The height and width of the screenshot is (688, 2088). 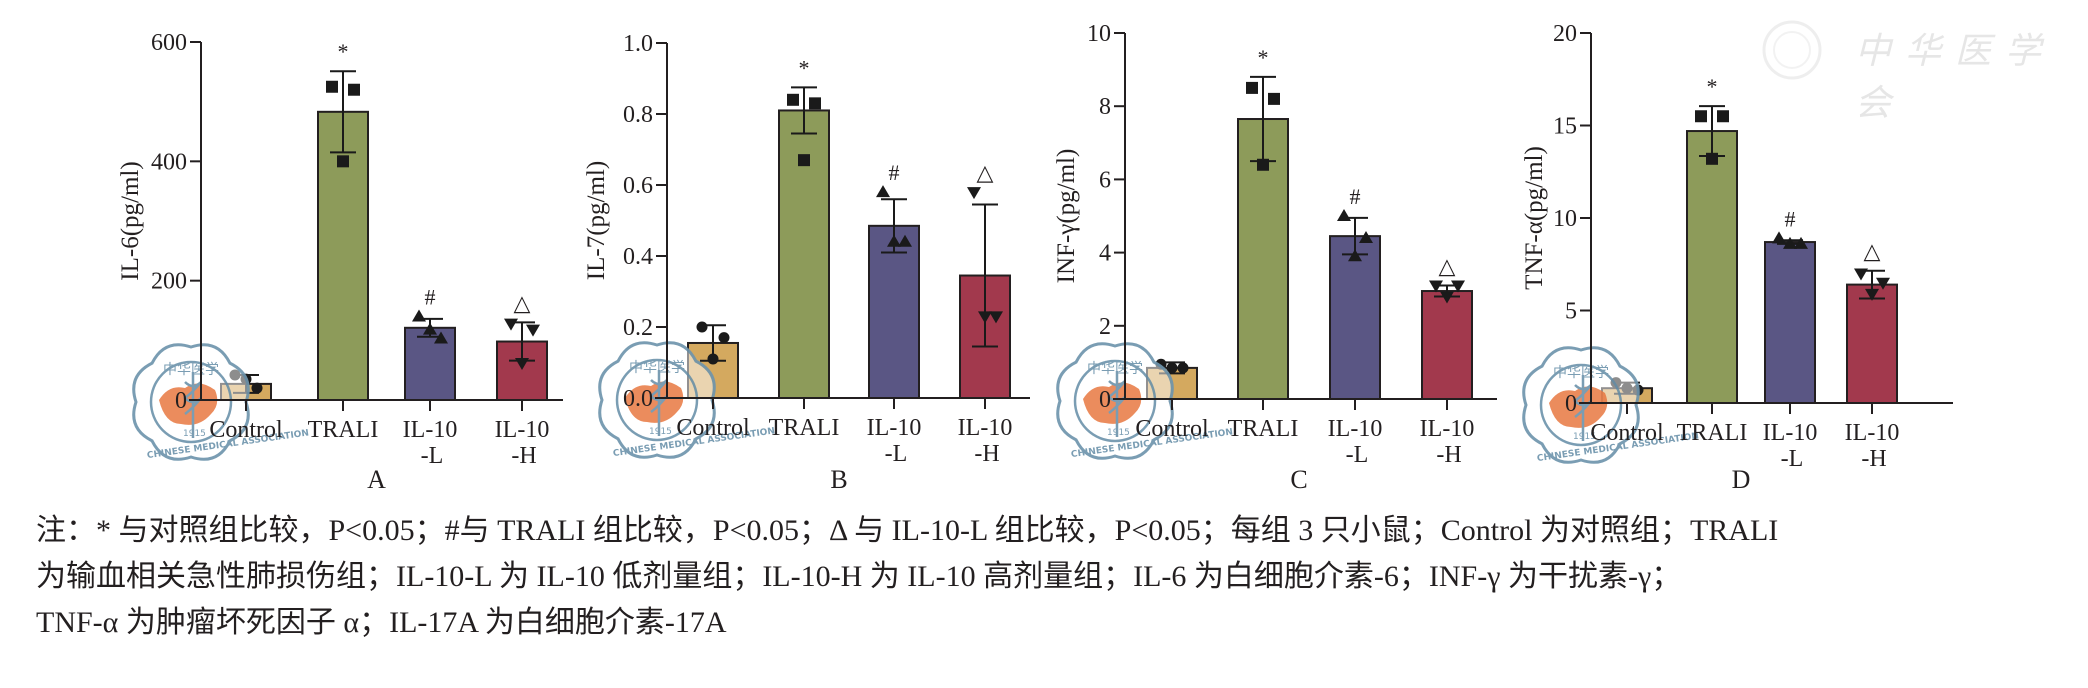 I want to click on y-axis-title: INF-γ(pg/ml), so click(x=1066, y=216).